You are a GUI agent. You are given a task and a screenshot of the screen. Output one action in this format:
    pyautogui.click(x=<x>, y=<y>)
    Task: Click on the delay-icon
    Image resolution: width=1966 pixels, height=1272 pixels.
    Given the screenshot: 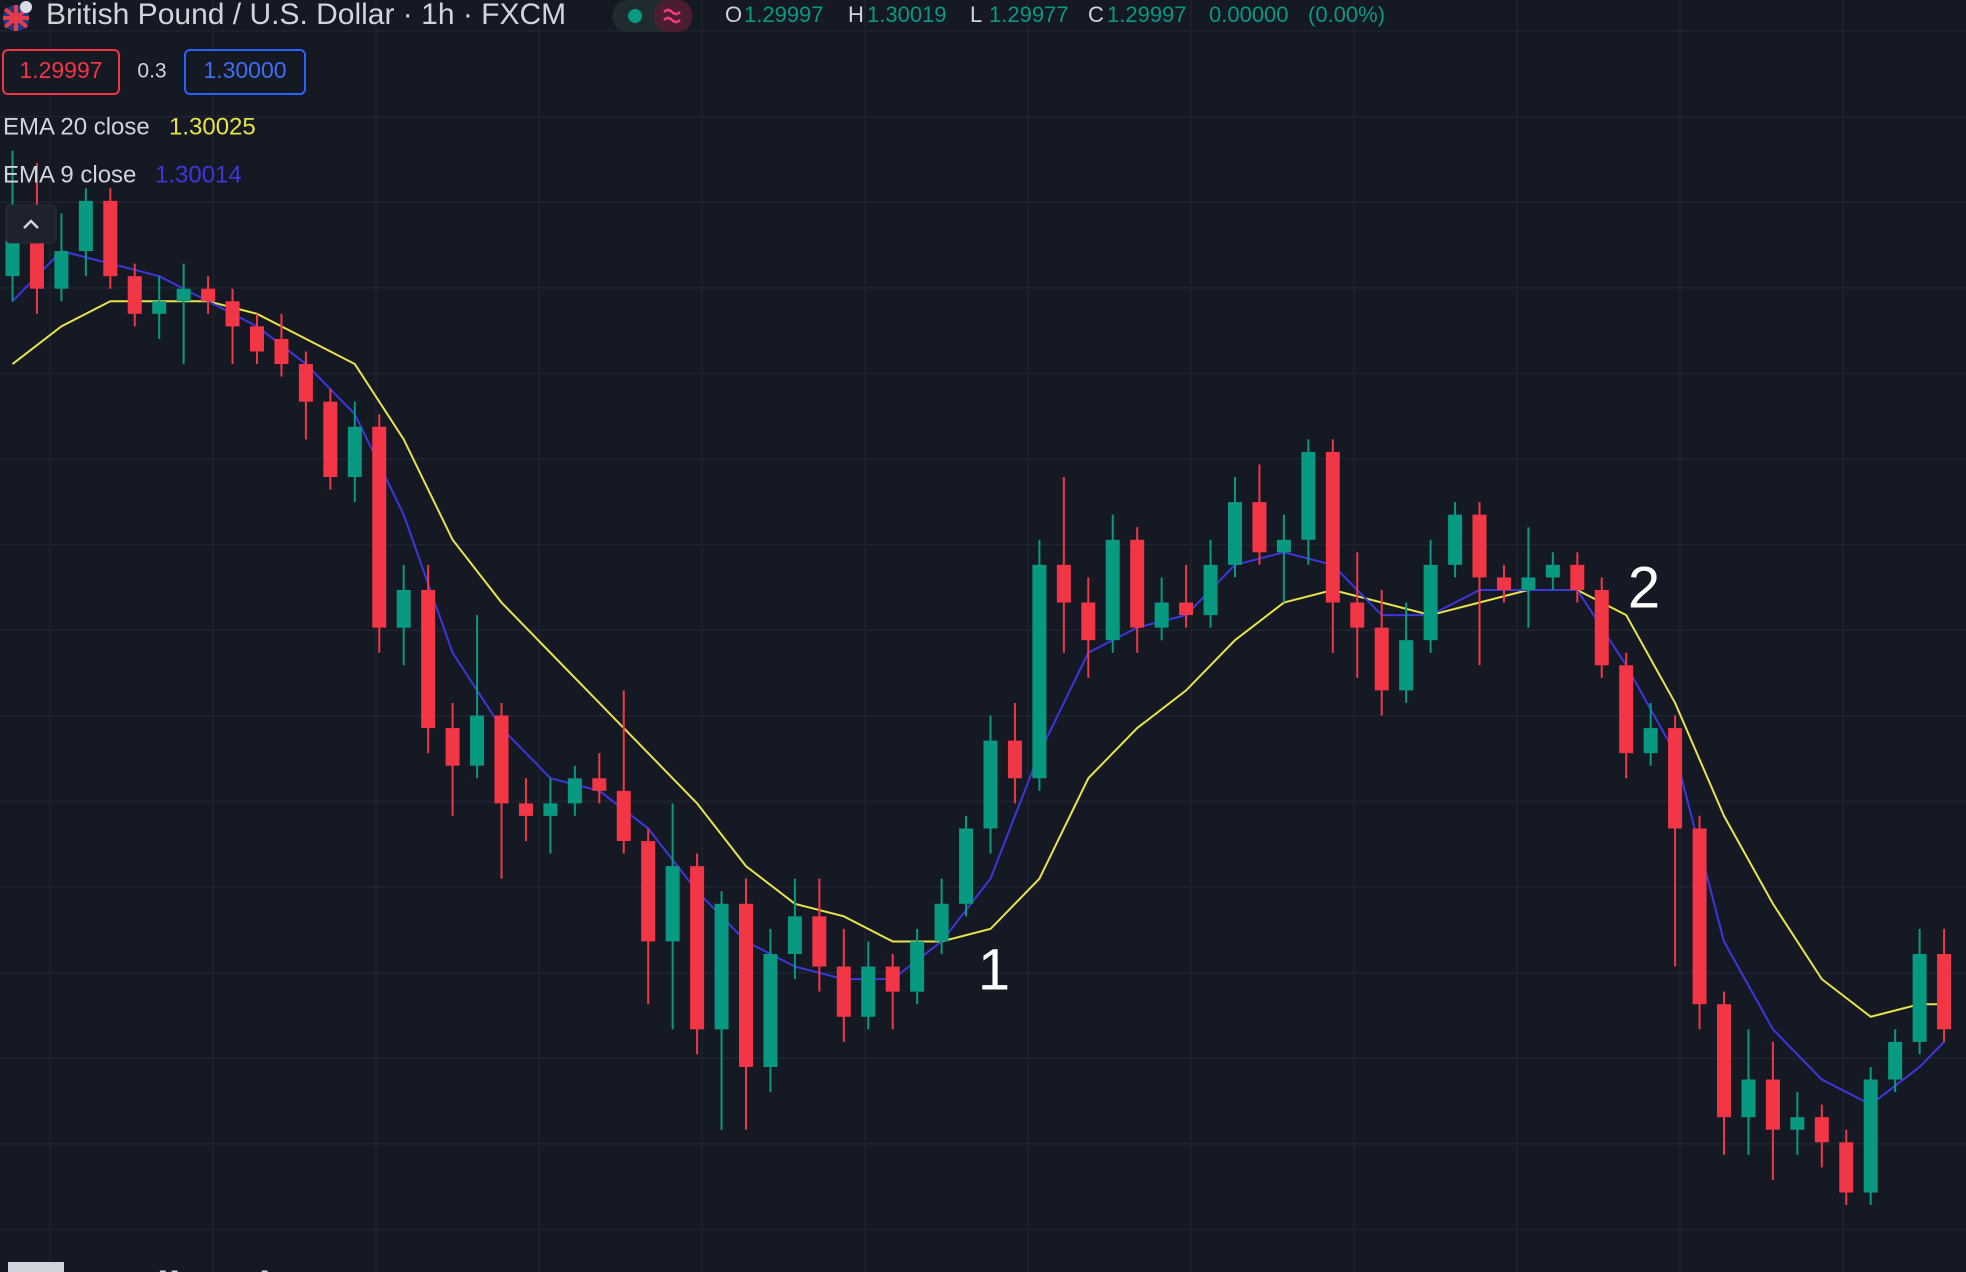 What is the action you would take?
    pyautogui.click(x=672, y=16)
    